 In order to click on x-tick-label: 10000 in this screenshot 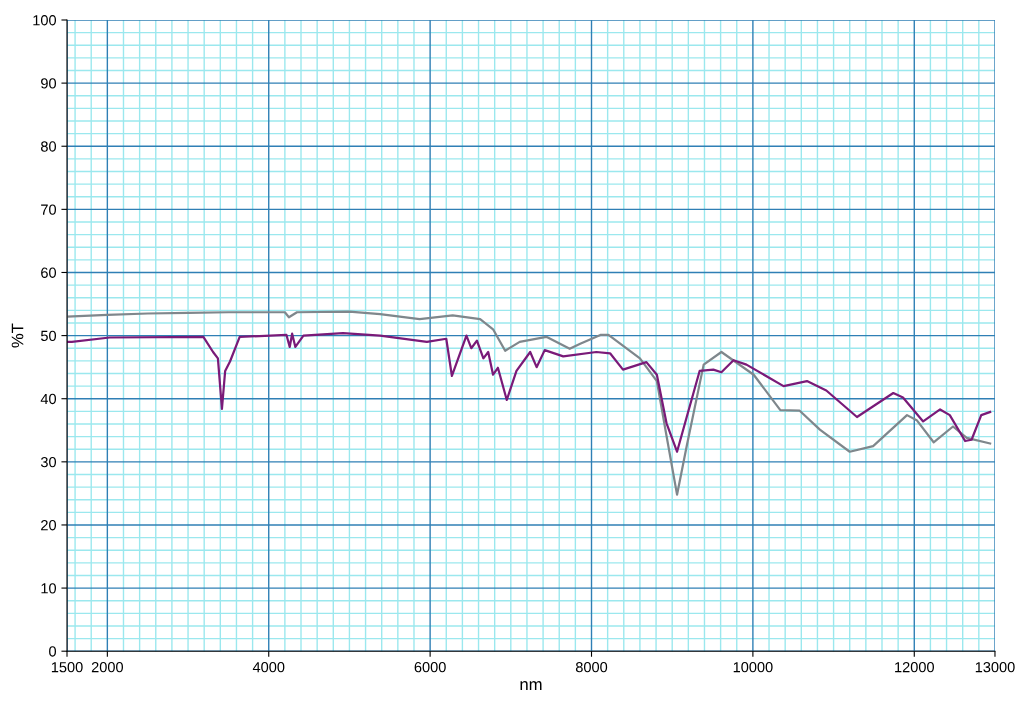, I will do `click(753, 667)`.